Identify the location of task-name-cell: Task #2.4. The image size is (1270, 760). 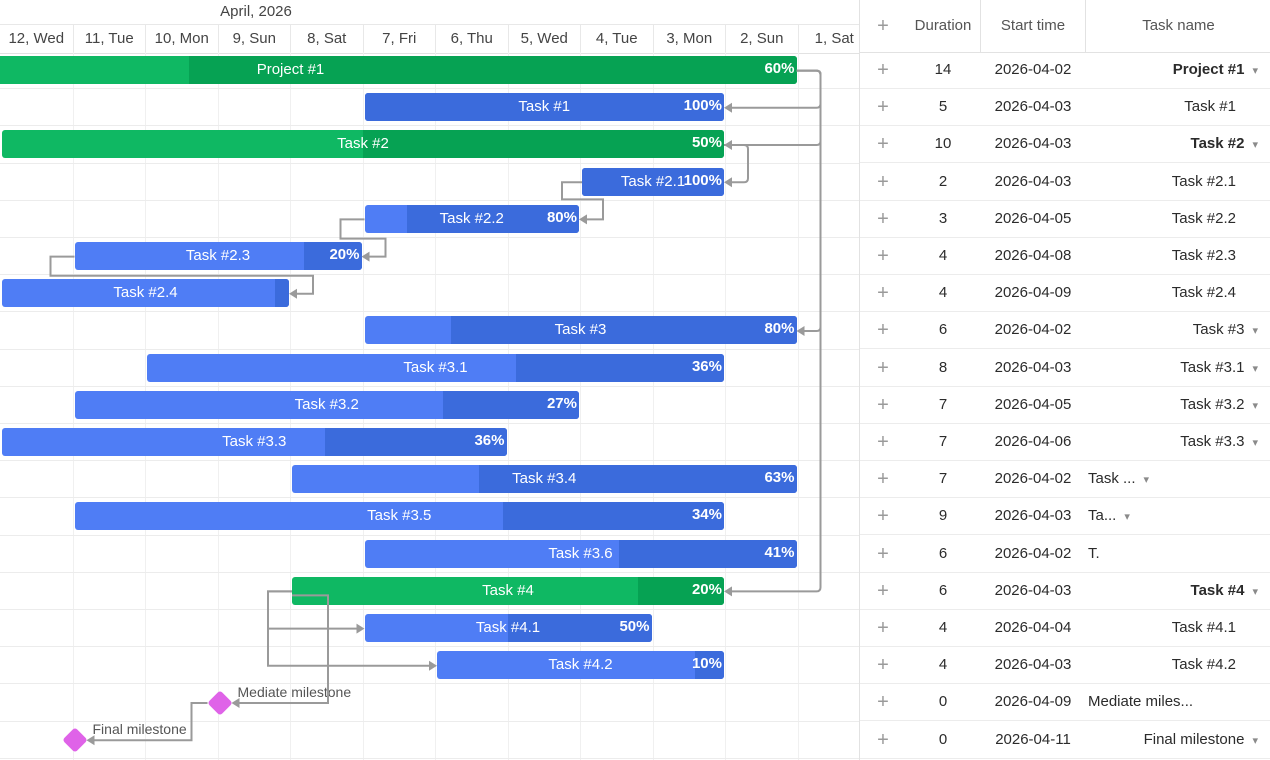
(1173, 293).